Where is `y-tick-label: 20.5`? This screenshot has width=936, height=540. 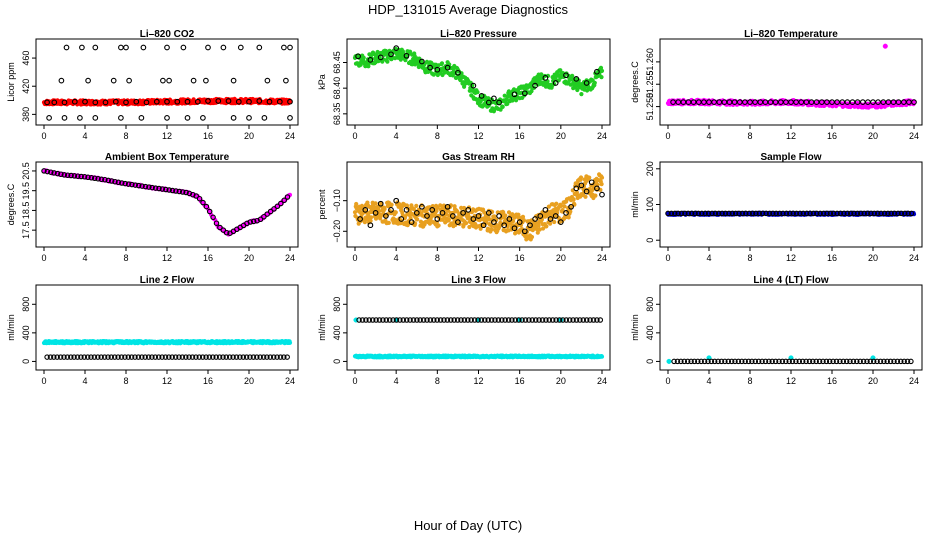
y-tick-label: 20.5 is located at coordinates (26, 171).